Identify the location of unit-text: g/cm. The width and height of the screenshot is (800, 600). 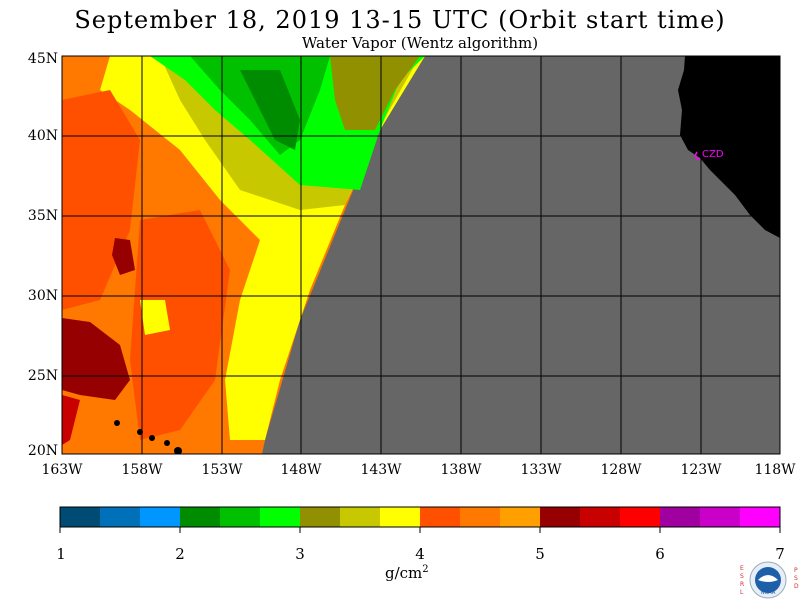
(404, 573).